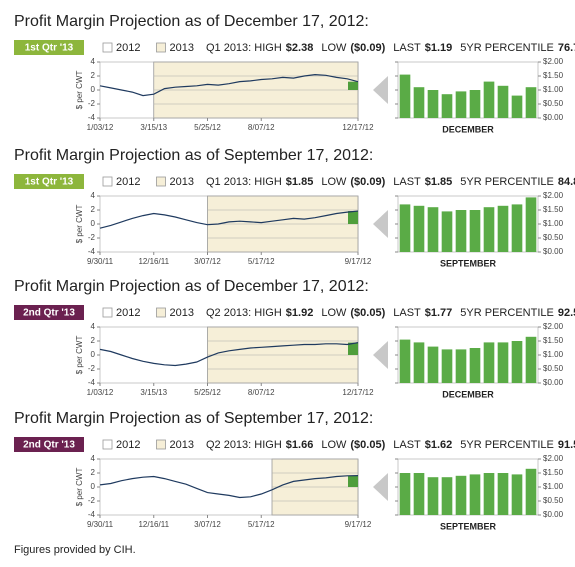 The width and height of the screenshot is (575, 567). What do you see at coordinates (367, 313) in the screenshot?
I see `stat-value: ($0.05)` at bounding box center [367, 313].